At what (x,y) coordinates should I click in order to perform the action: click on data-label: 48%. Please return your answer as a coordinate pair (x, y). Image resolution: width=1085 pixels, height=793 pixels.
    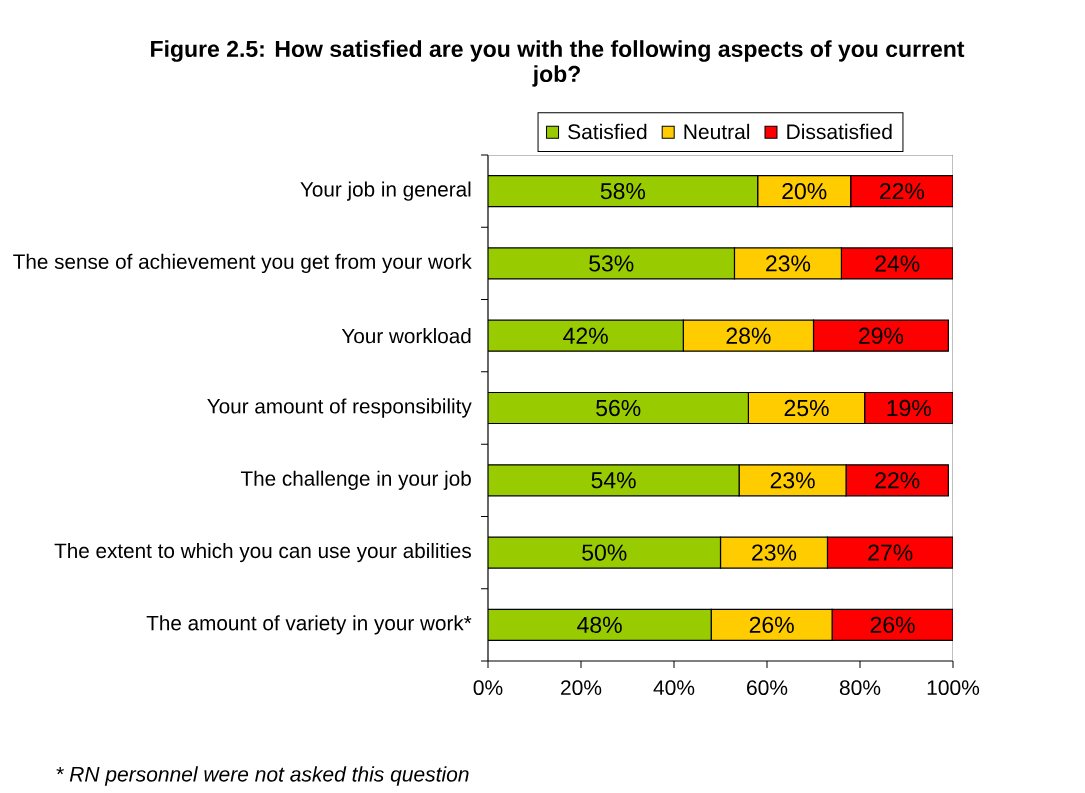
    Looking at the image, I should click on (599, 624).